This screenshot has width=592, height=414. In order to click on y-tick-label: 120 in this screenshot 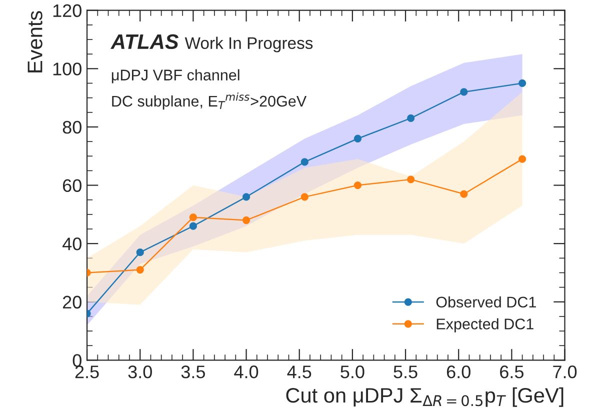, I will do `click(67, 11)`.